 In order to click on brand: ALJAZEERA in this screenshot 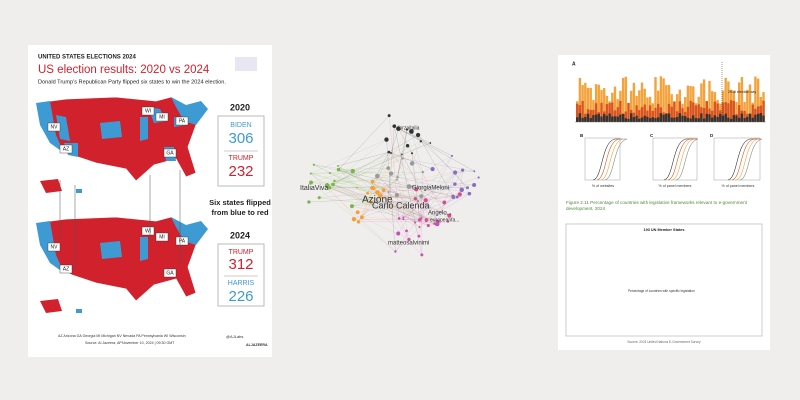, I will do `click(257, 345)`.